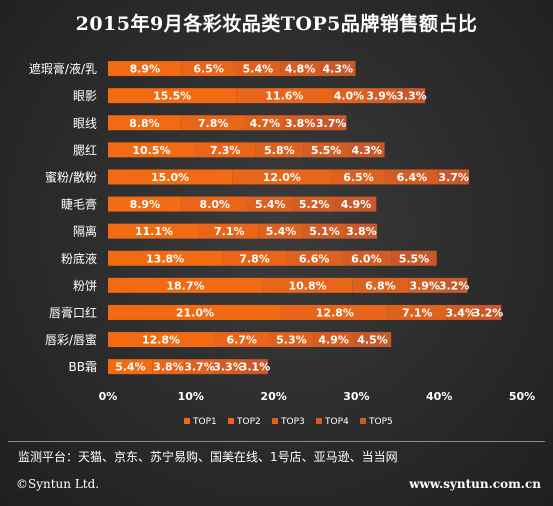 Image resolution: width=553 pixels, height=506 pixels. I want to click on data-label: 7.1%, so click(417, 312).